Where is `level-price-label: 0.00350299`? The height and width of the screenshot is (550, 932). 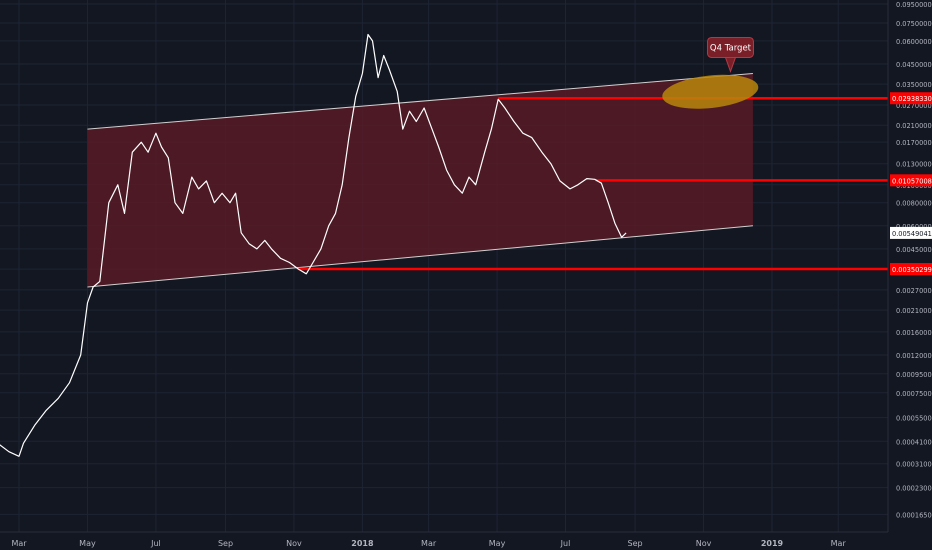 level-price-label: 0.00350299 is located at coordinates (912, 270).